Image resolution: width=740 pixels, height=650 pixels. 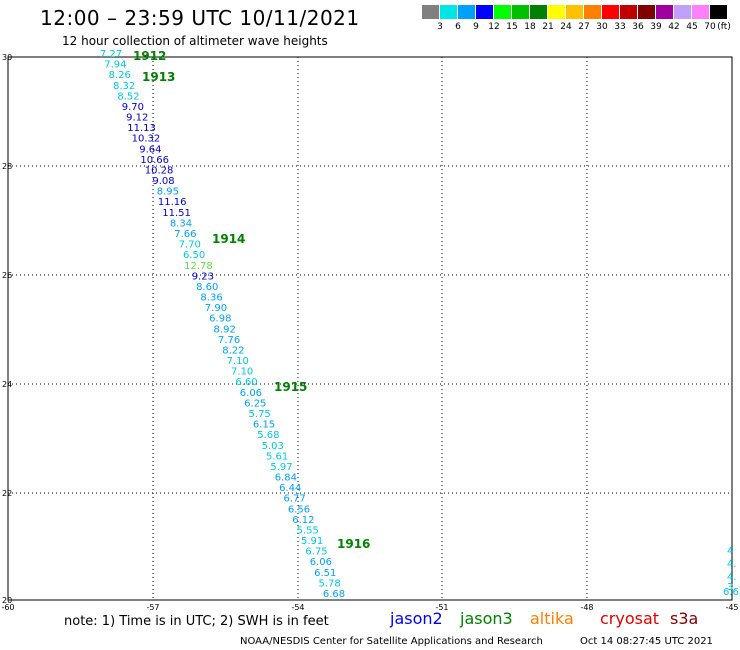 What do you see at coordinates (286, 478) in the screenshot?
I see `wave-height-reading: 6.84` at bounding box center [286, 478].